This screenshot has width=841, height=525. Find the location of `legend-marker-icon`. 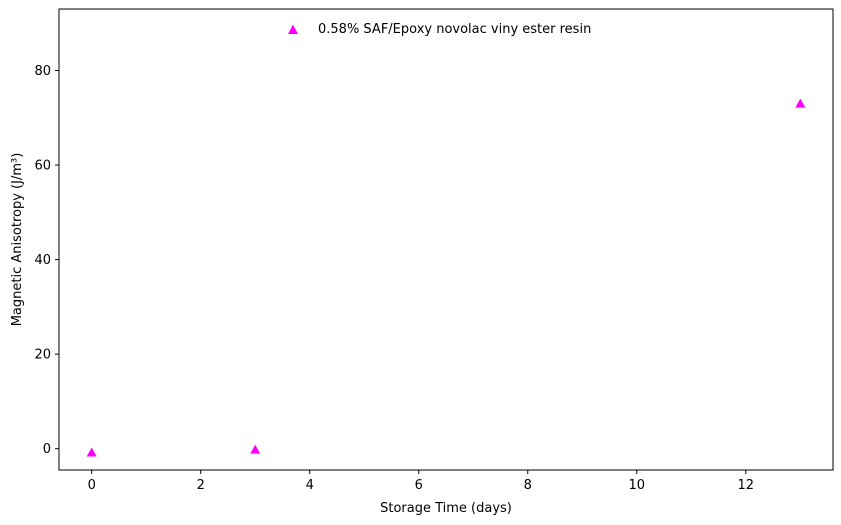

legend-marker-icon is located at coordinates (293, 29).